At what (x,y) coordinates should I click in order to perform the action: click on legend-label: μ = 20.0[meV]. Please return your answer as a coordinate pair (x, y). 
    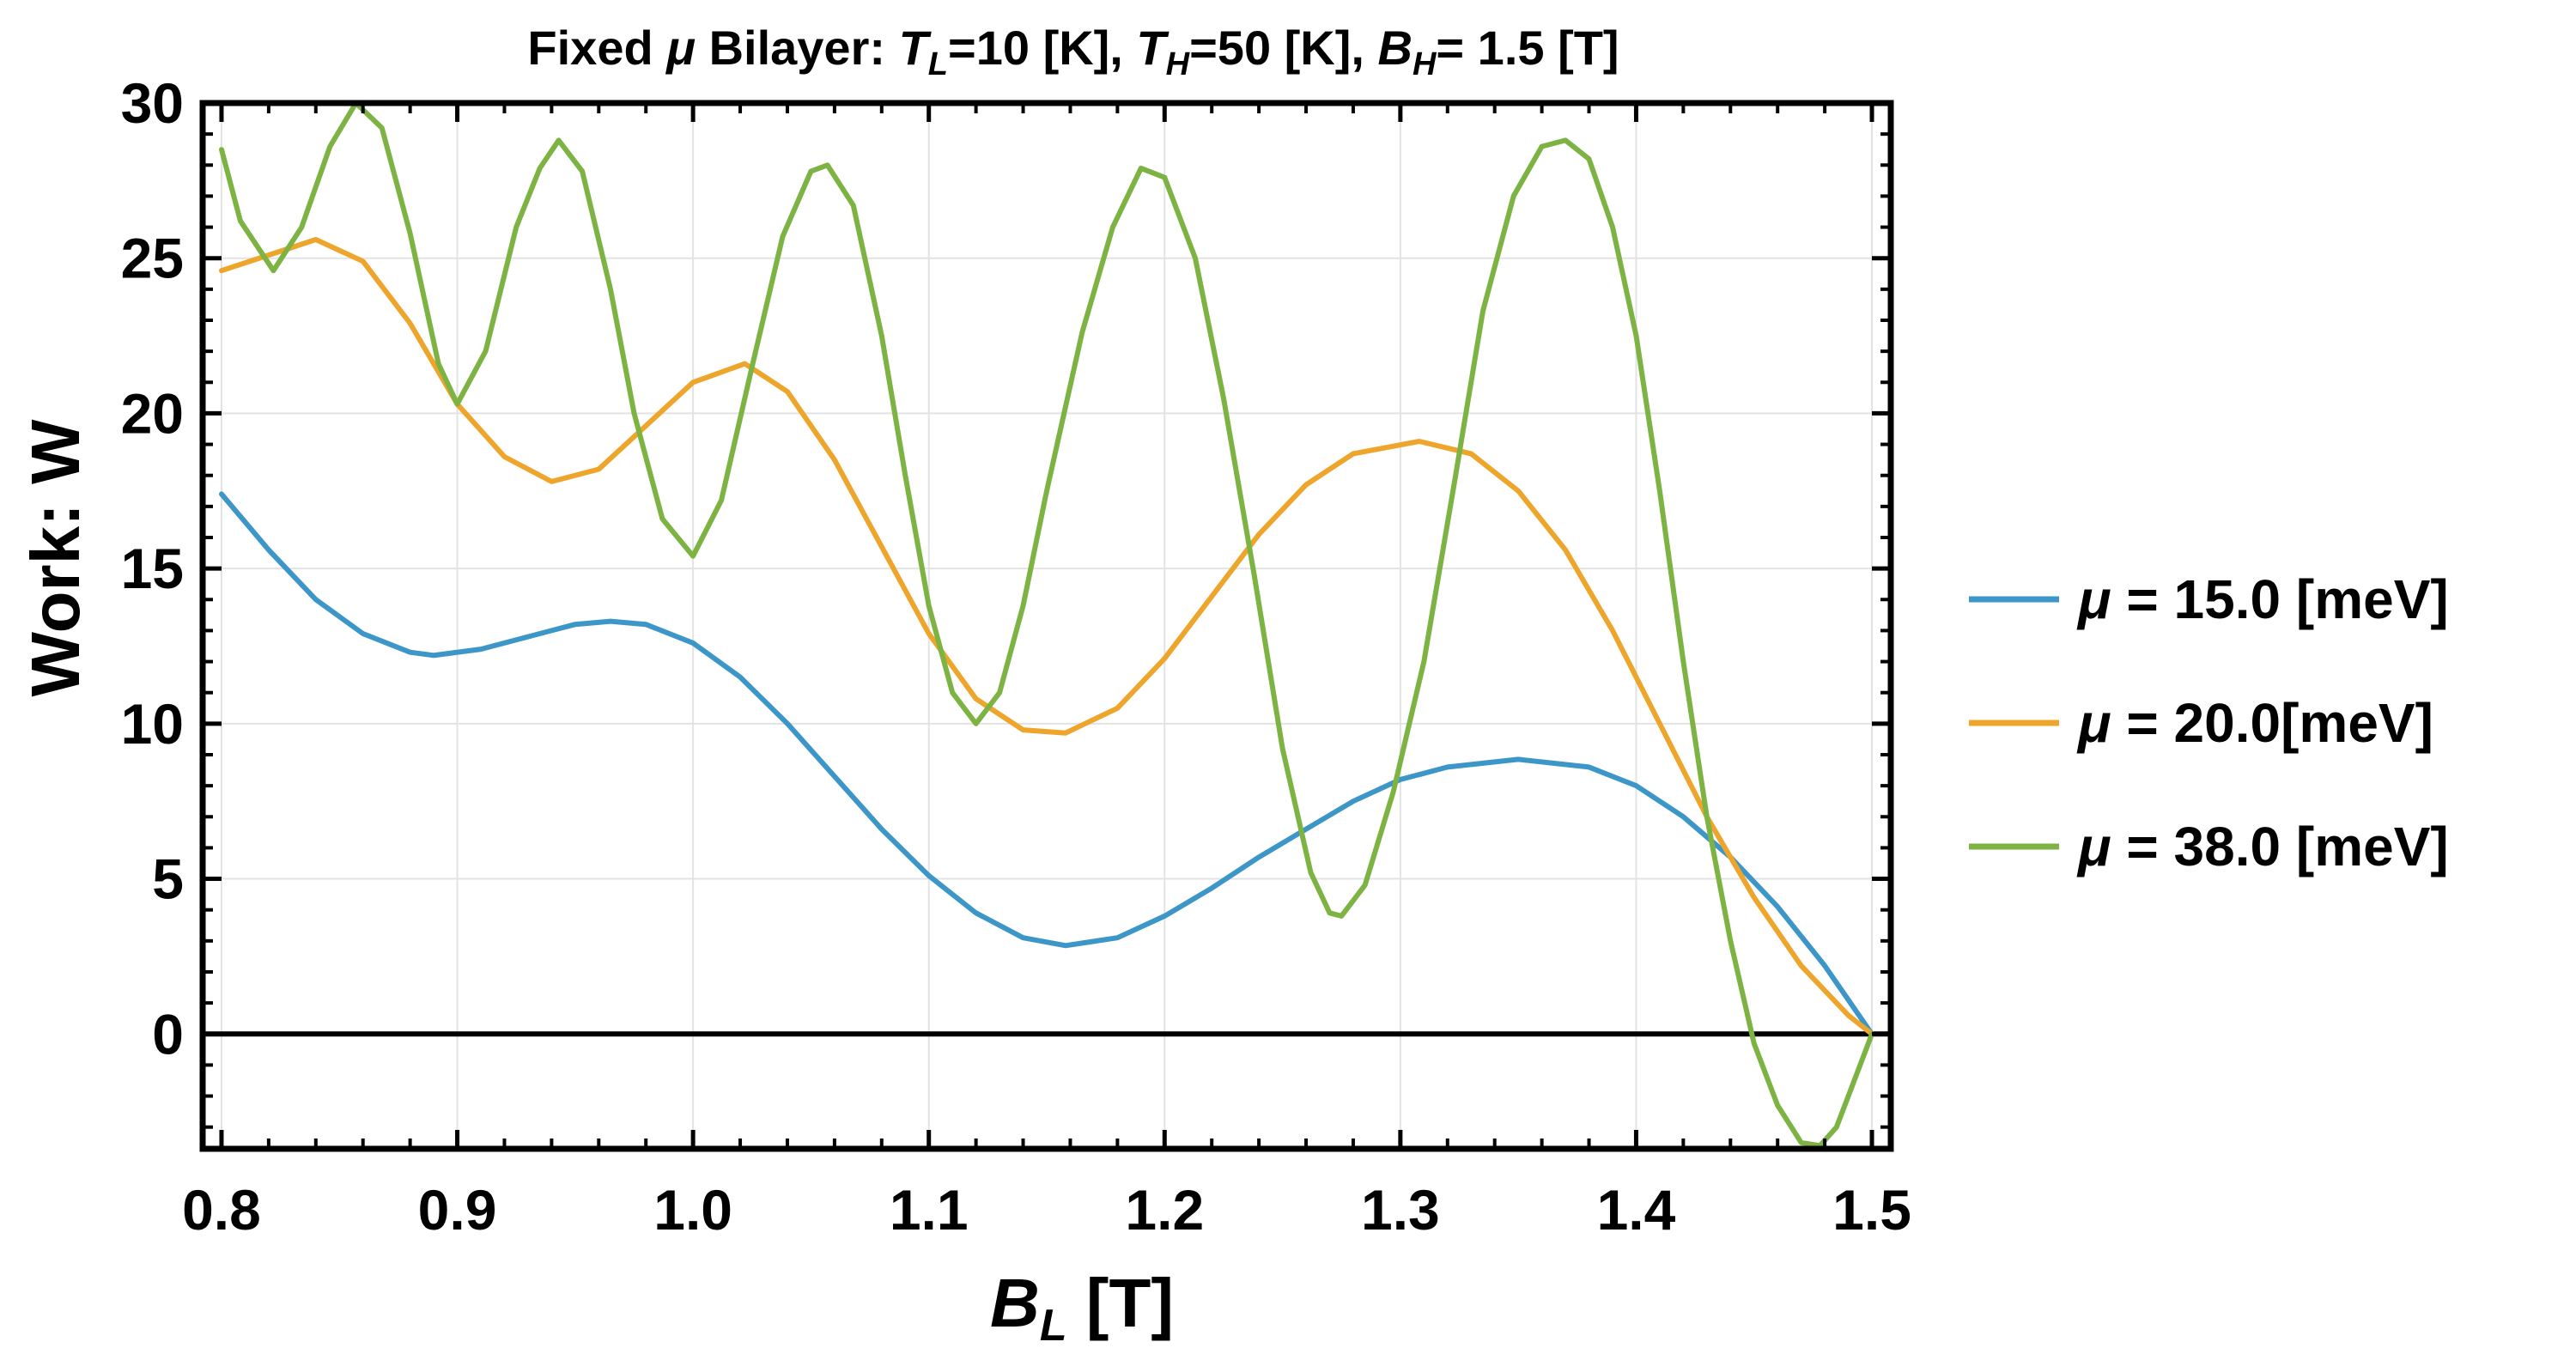
    Looking at the image, I should click on (2254, 723).